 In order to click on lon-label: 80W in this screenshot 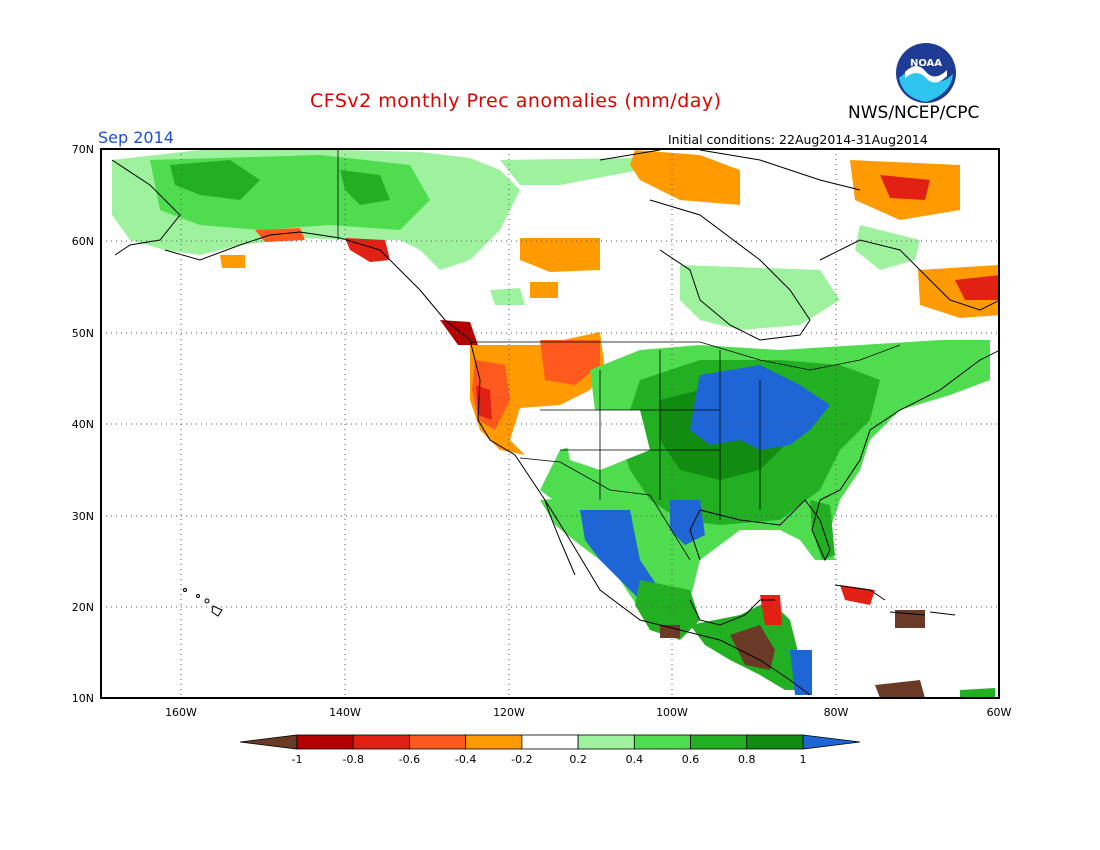, I will do `click(836, 712)`.